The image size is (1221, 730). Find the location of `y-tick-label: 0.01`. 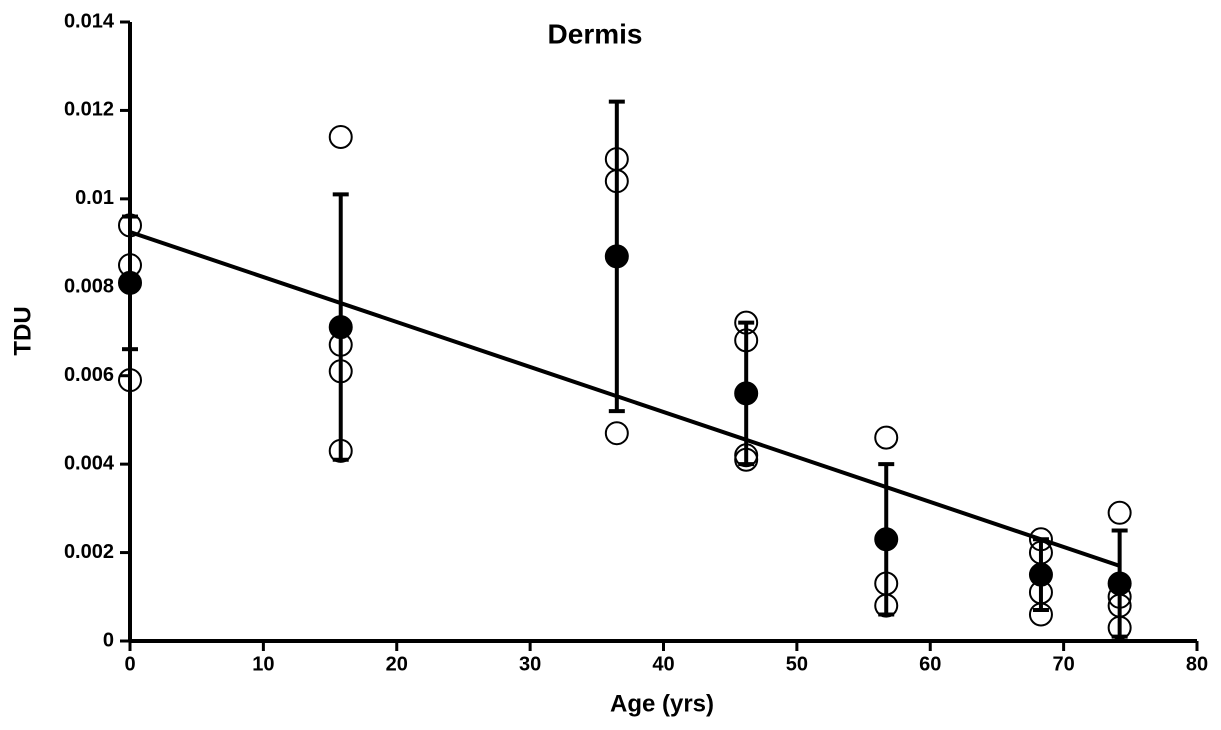

y-tick-label: 0.01 is located at coordinates (94, 198).